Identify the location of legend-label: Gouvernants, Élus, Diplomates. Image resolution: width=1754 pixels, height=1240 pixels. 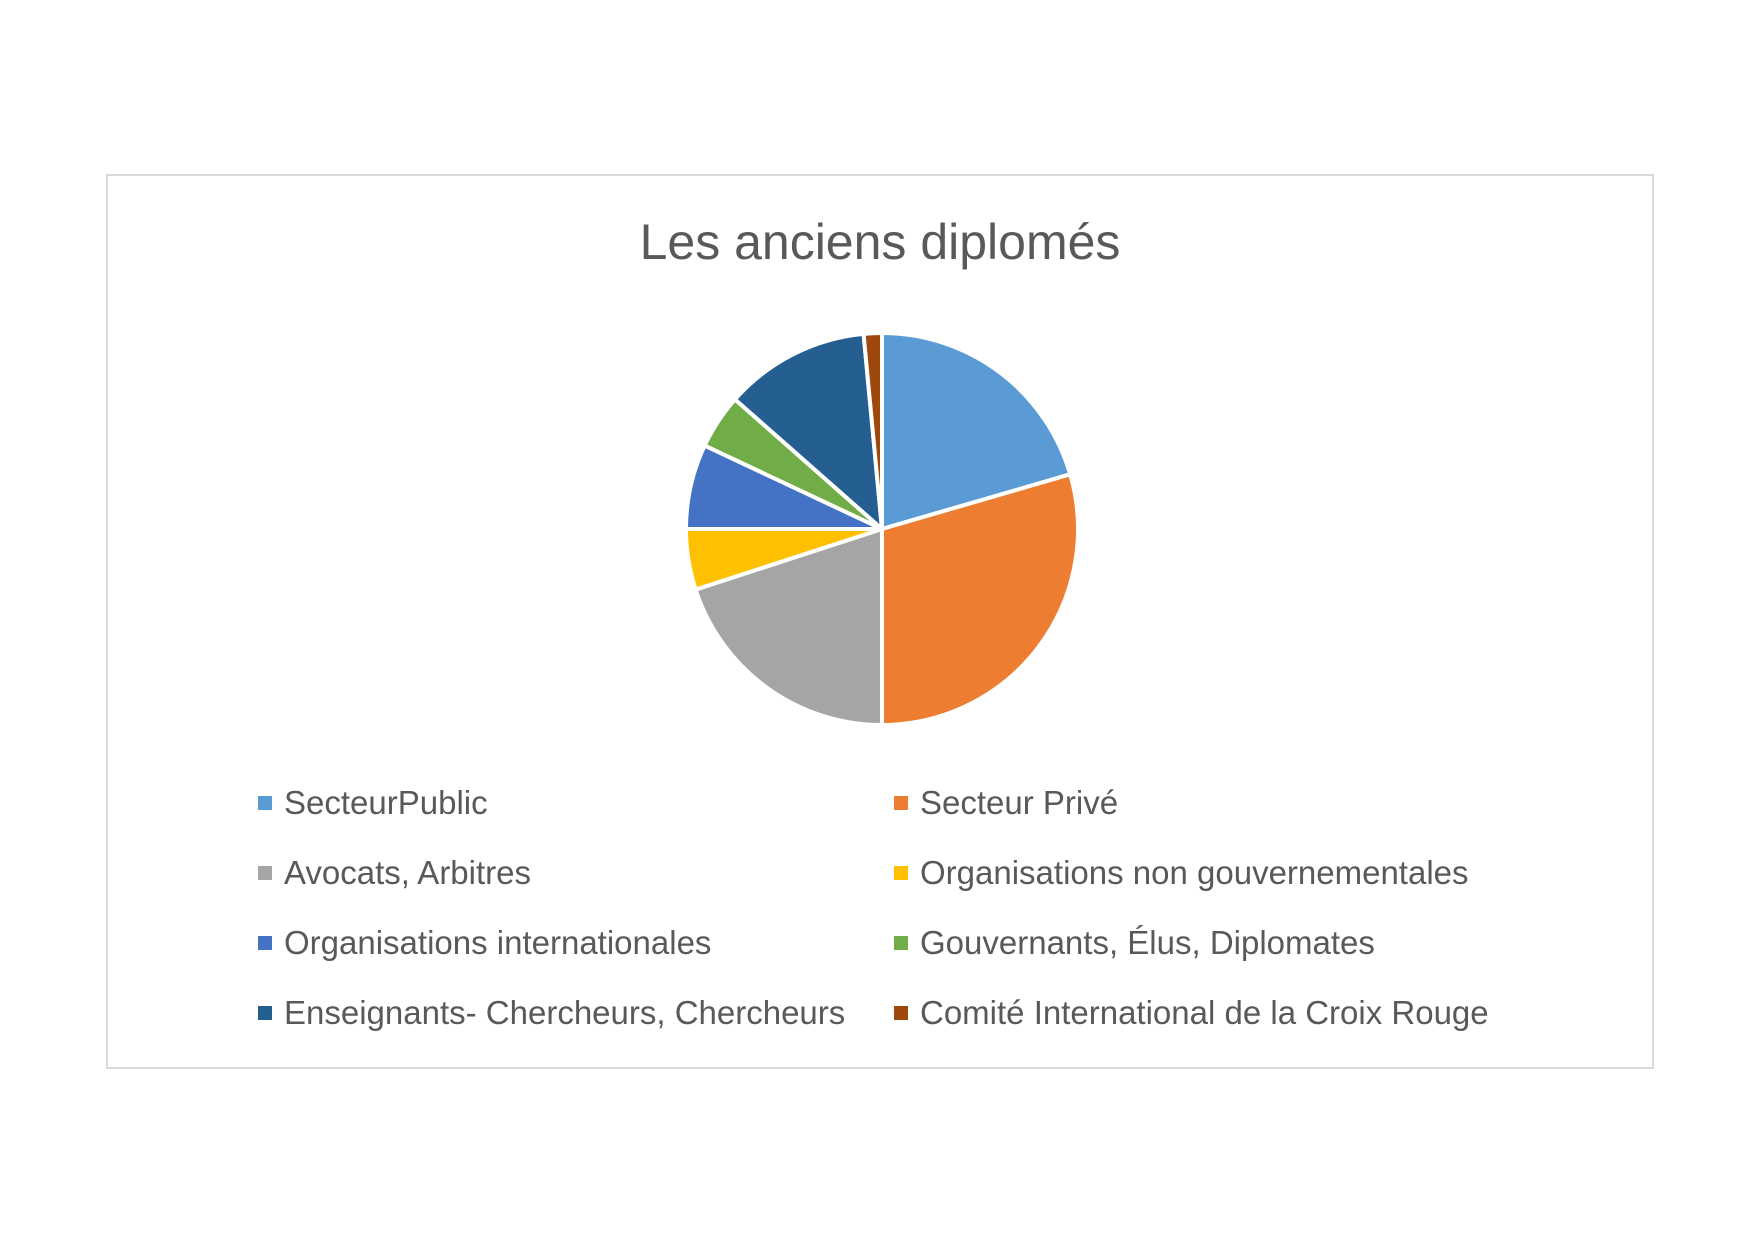
(1147, 942).